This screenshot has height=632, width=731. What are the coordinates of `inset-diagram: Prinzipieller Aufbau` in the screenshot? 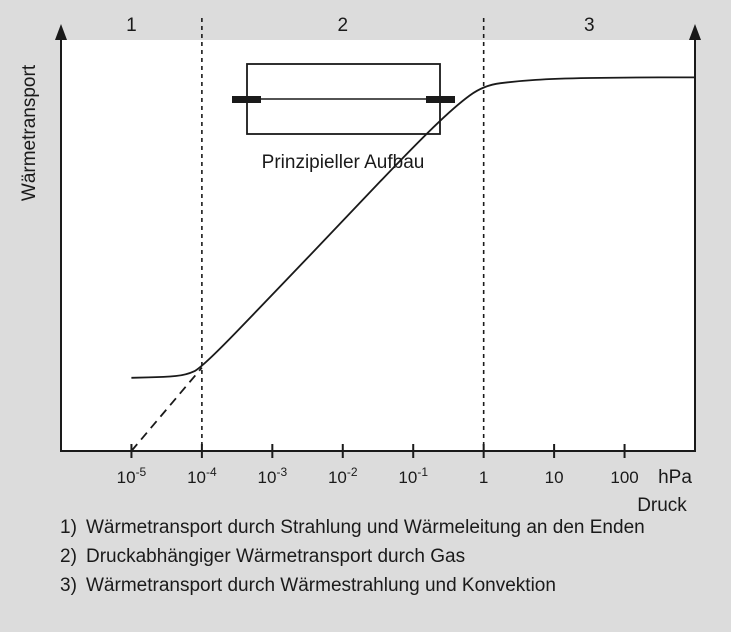 It's located at (343, 118).